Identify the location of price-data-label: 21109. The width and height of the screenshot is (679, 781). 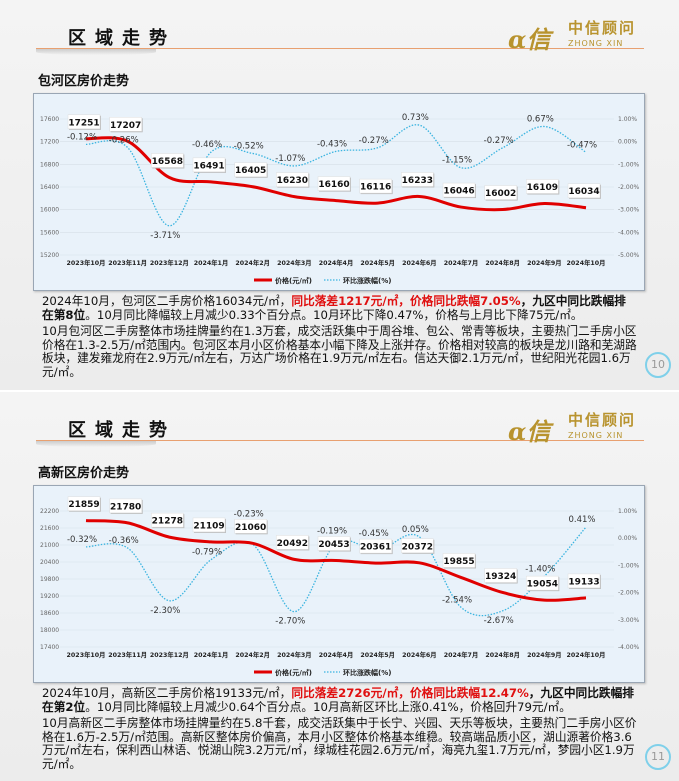
(208, 526).